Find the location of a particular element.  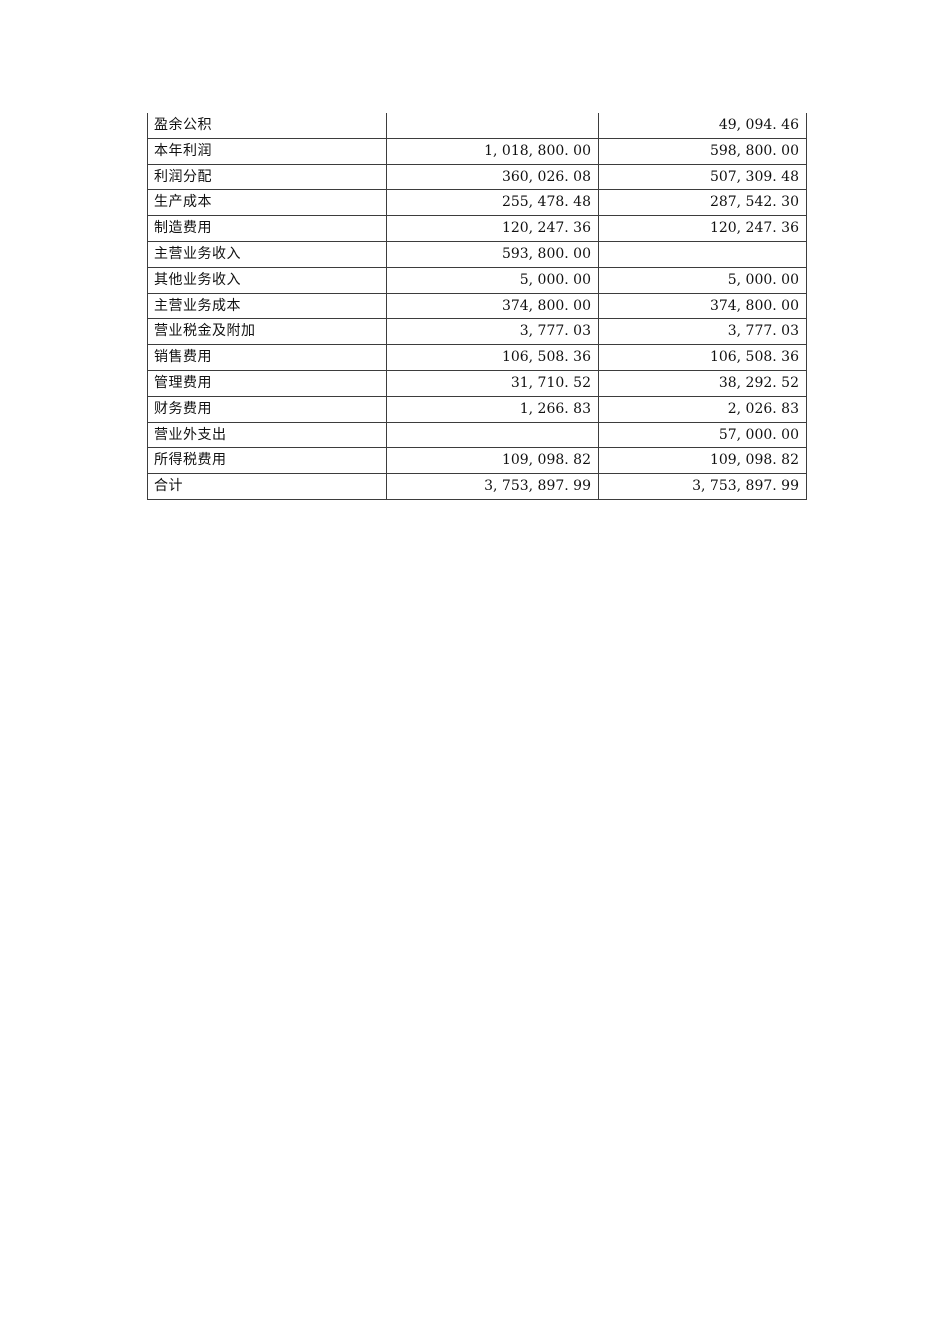

total-label-cell: 合计 is located at coordinates (267, 486).